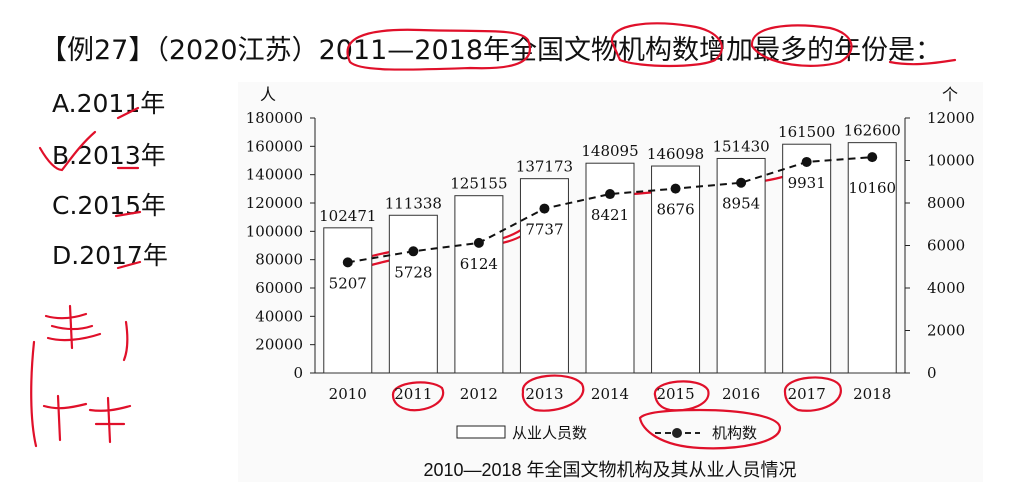  I want to click on bar-value-label: 102471, so click(347, 216).